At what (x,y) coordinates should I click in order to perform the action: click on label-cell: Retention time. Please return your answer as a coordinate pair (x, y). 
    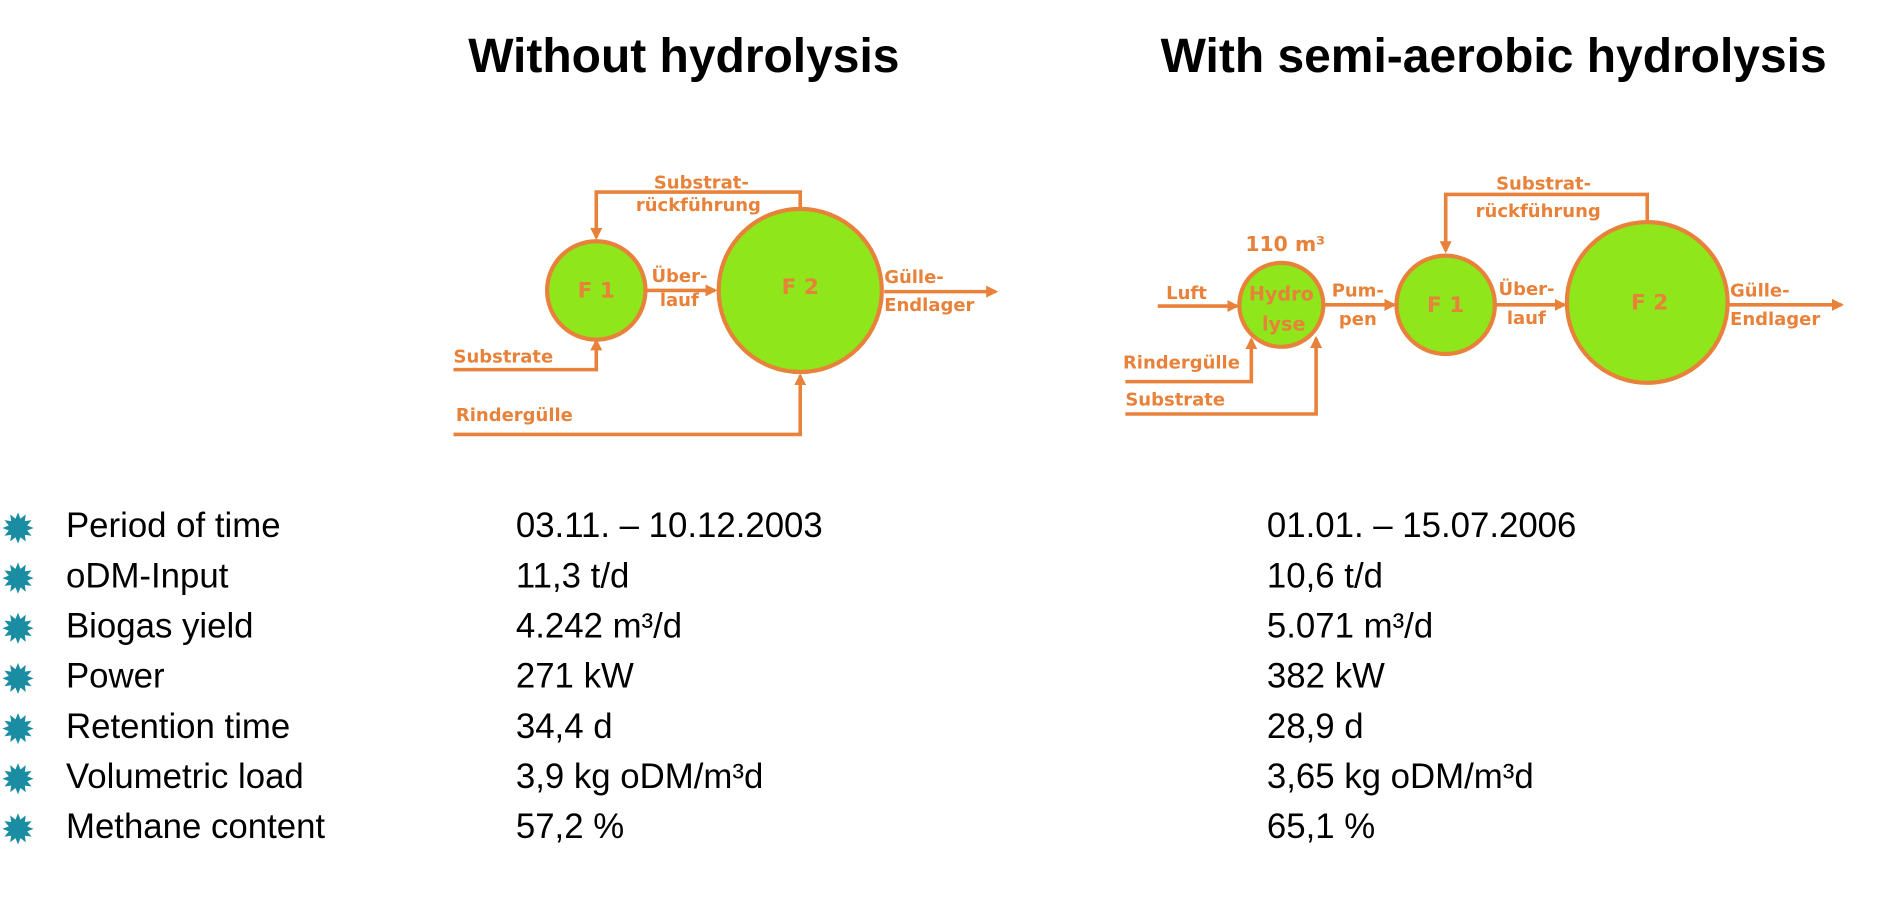
    Looking at the image, I should click on (178, 727).